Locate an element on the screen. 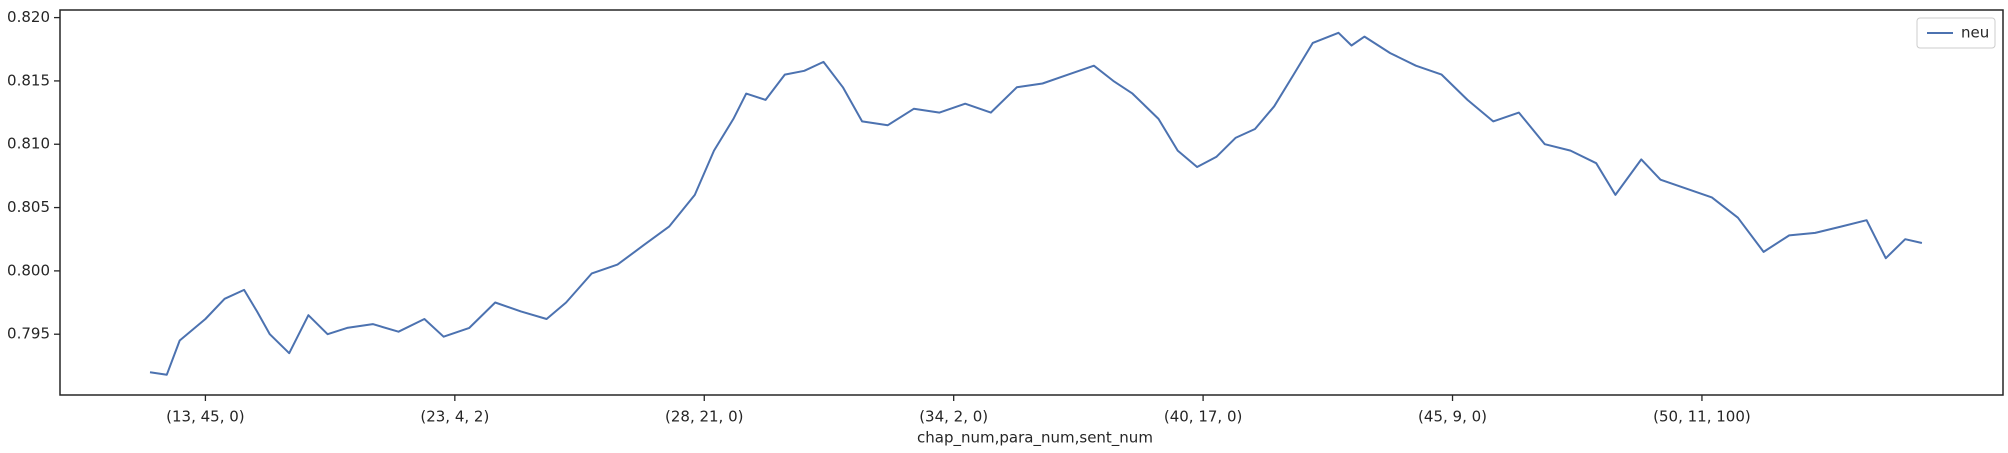 The width and height of the screenshot is (2008, 453). x-tick-label: (28, 21, 0) is located at coordinates (704, 417).